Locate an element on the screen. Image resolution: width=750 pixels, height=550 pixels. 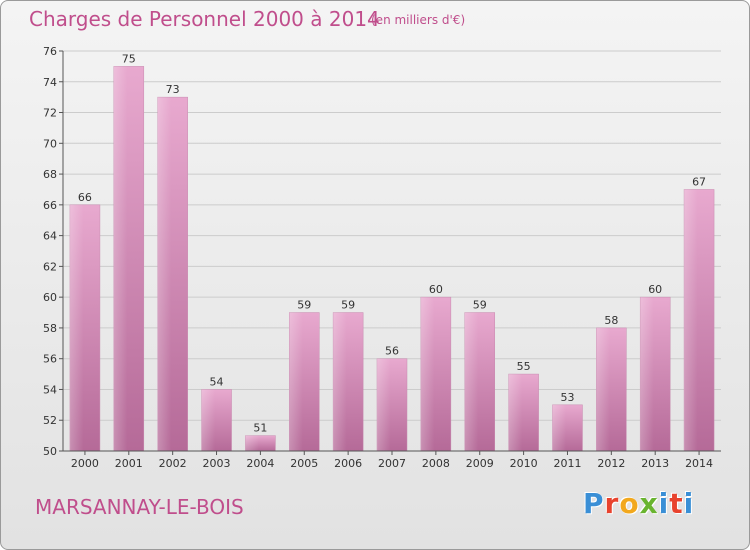
x-tick-label-2012: 2012 is located at coordinates (611, 463).